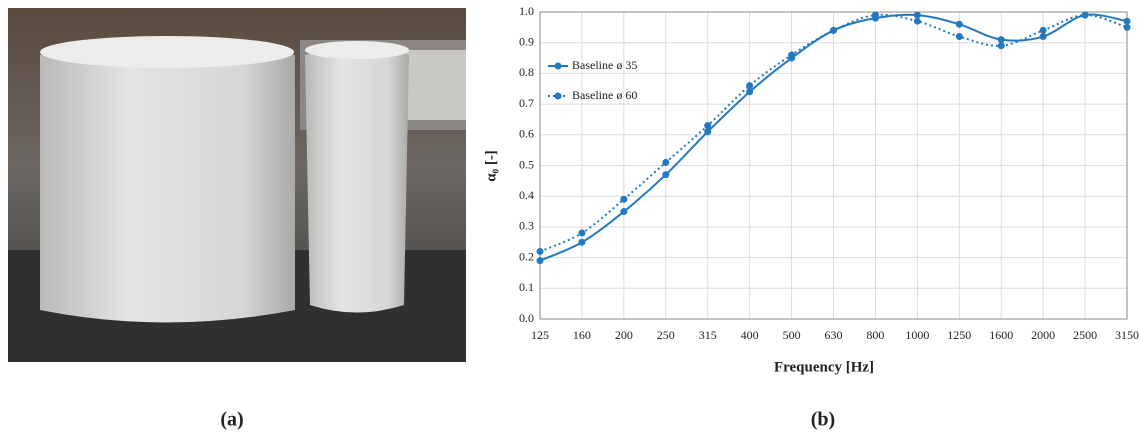 The image size is (1140, 442). I want to click on x-tick-label: 2500, so click(1085, 335).